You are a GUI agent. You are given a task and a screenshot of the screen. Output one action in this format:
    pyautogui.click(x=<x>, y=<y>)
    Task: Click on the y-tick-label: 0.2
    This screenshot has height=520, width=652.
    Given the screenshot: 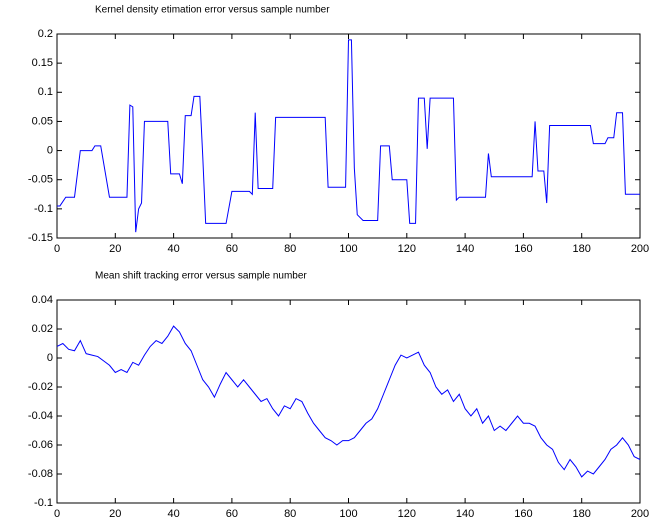 What is the action you would take?
    pyautogui.click(x=45, y=34)
    